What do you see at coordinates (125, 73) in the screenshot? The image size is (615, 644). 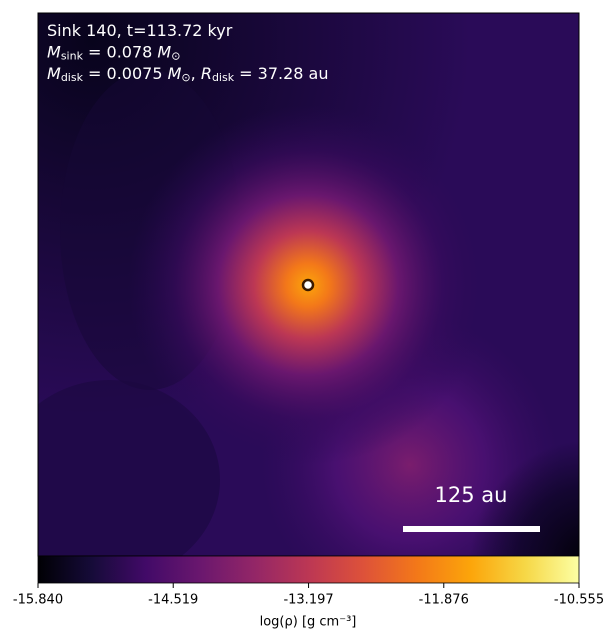 I see `annotation-text: = 0.0075` at bounding box center [125, 73].